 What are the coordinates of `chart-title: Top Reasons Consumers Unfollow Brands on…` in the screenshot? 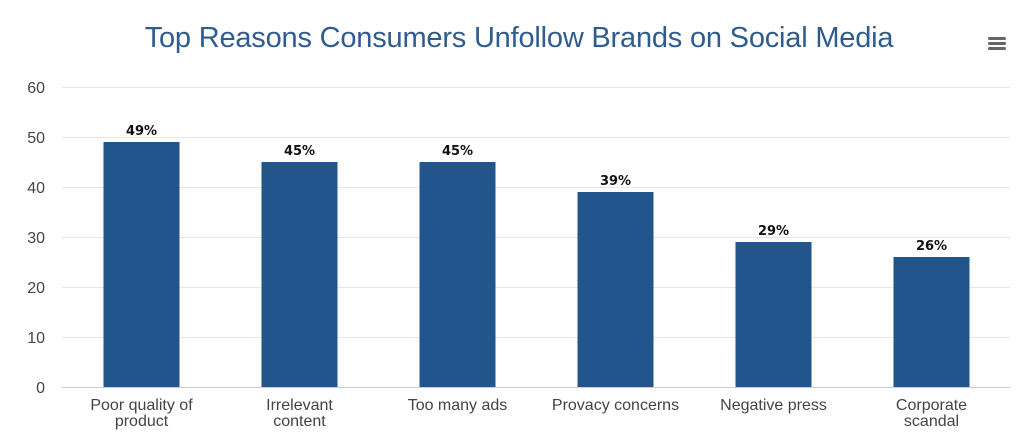 It's located at (519, 38).